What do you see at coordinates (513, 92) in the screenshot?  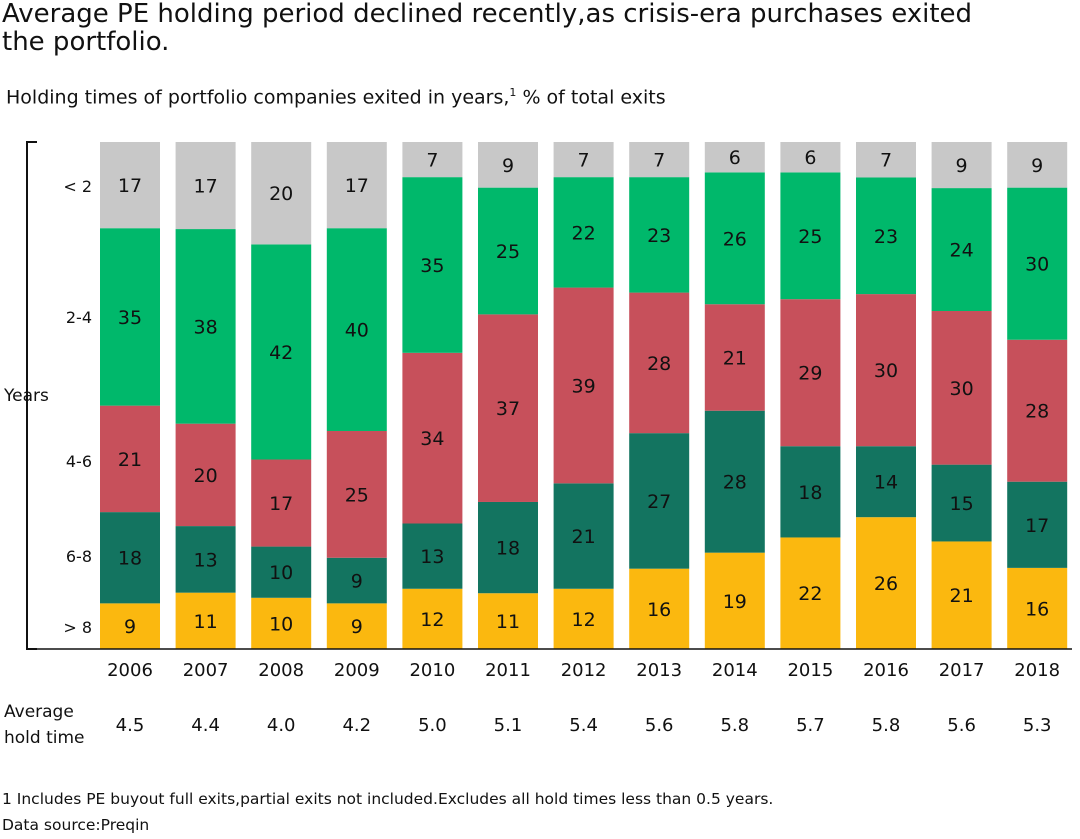 I see `subtitle-footnote-marker: 1` at bounding box center [513, 92].